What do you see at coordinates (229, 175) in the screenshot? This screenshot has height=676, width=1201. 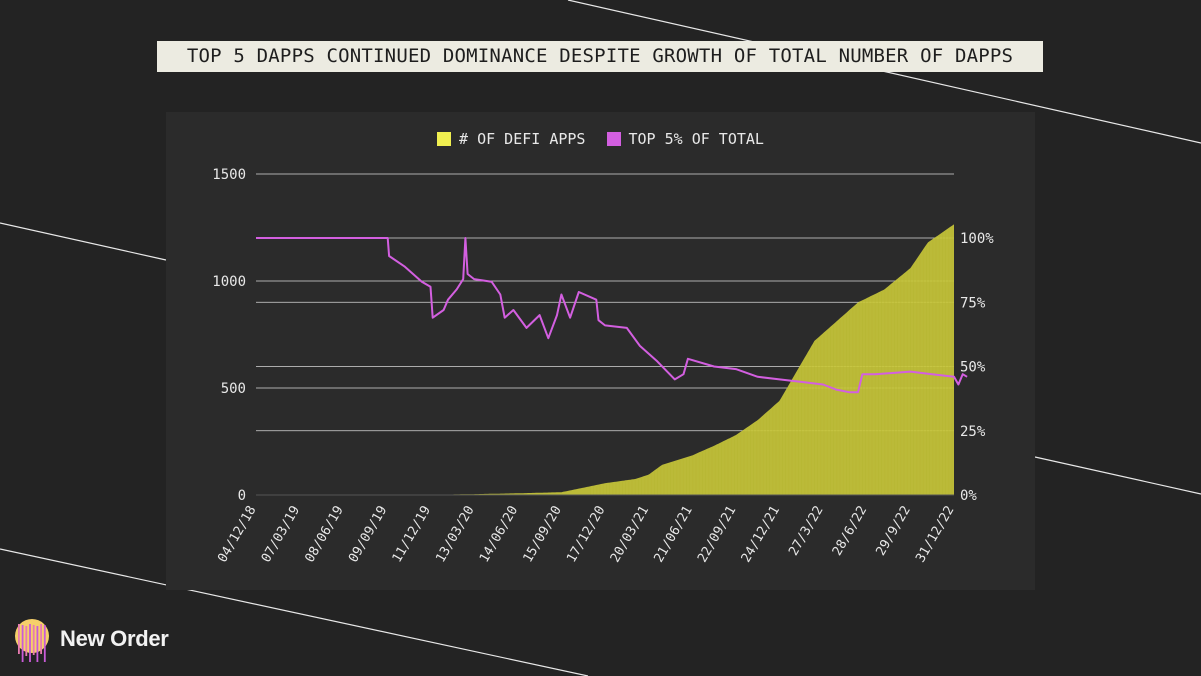 I see `y-left-tick-label: 1500` at bounding box center [229, 175].